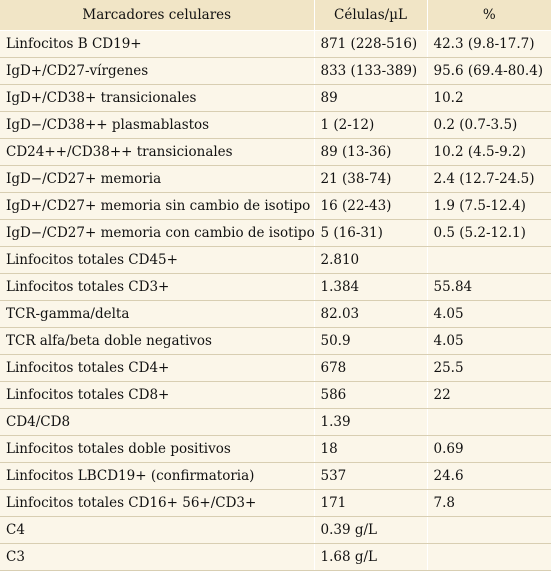 The width and height of the screenshot is (551, 576). What do you see at coordinates (371, 98) in the screenshot?
I see `cells-per-ul-cell: 89` at bounding box center [371, 98].